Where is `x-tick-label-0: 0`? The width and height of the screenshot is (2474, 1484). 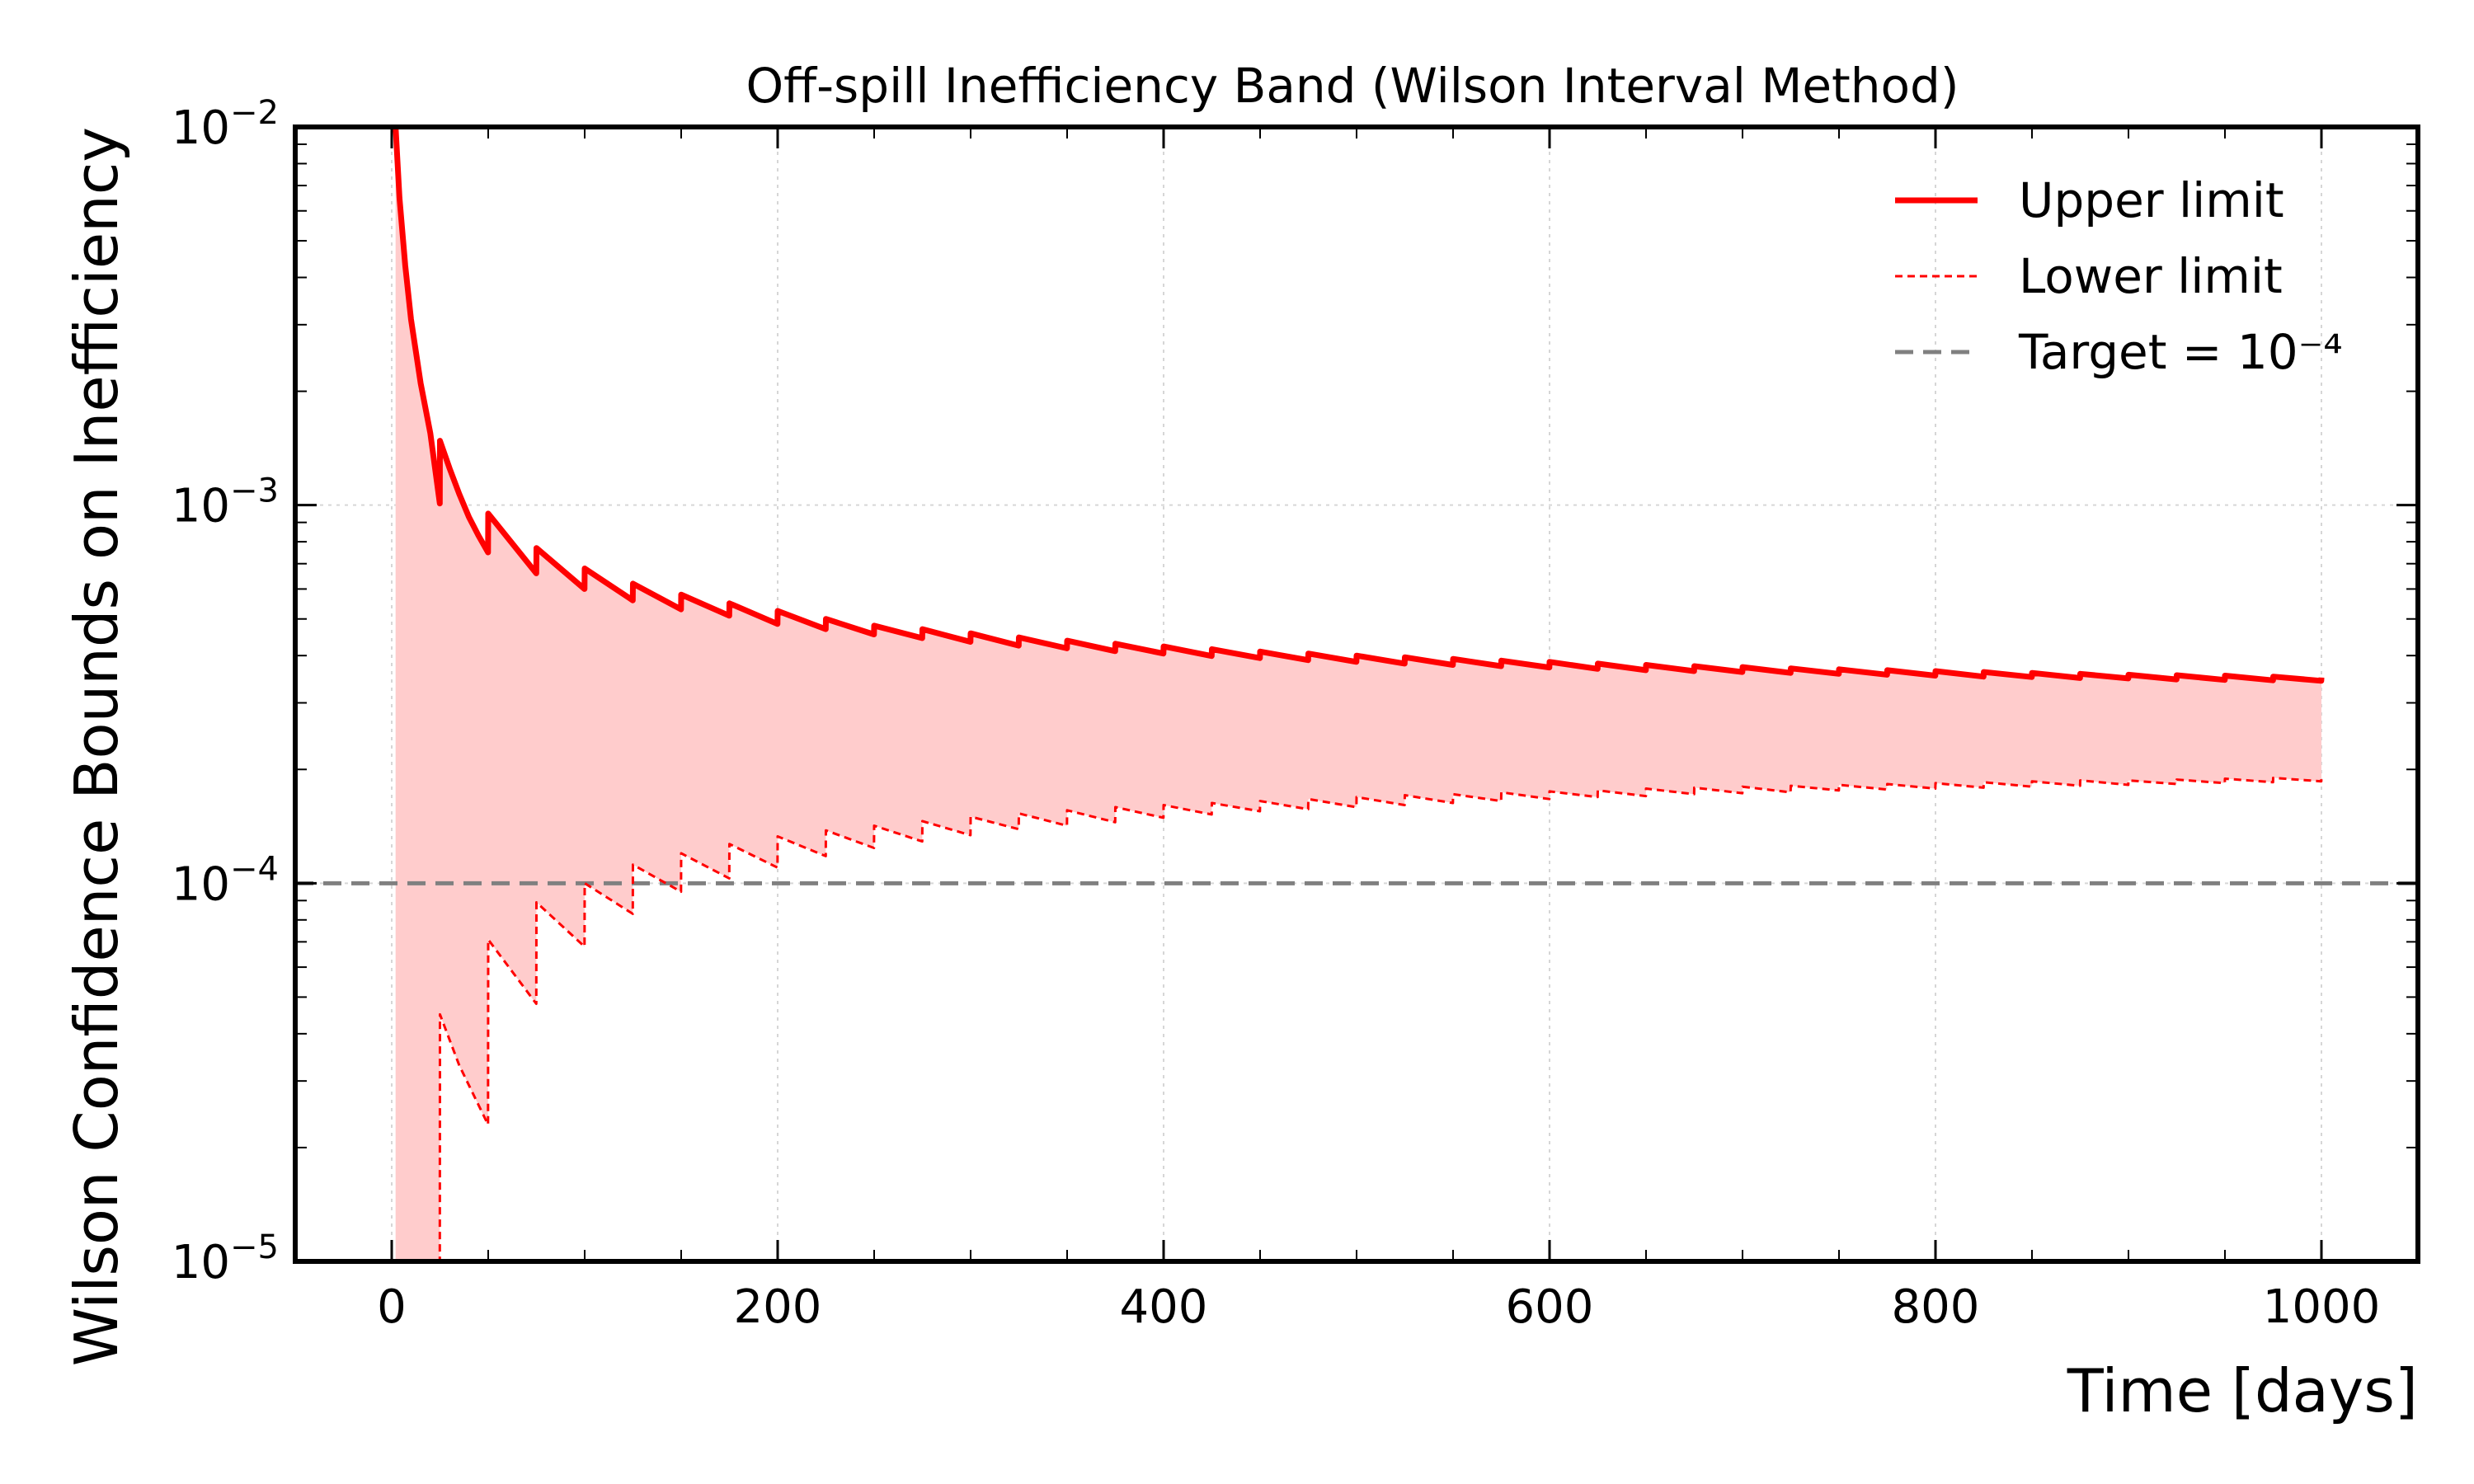 x-tick-label-0: 0 is located at coordinates (392, 1307).